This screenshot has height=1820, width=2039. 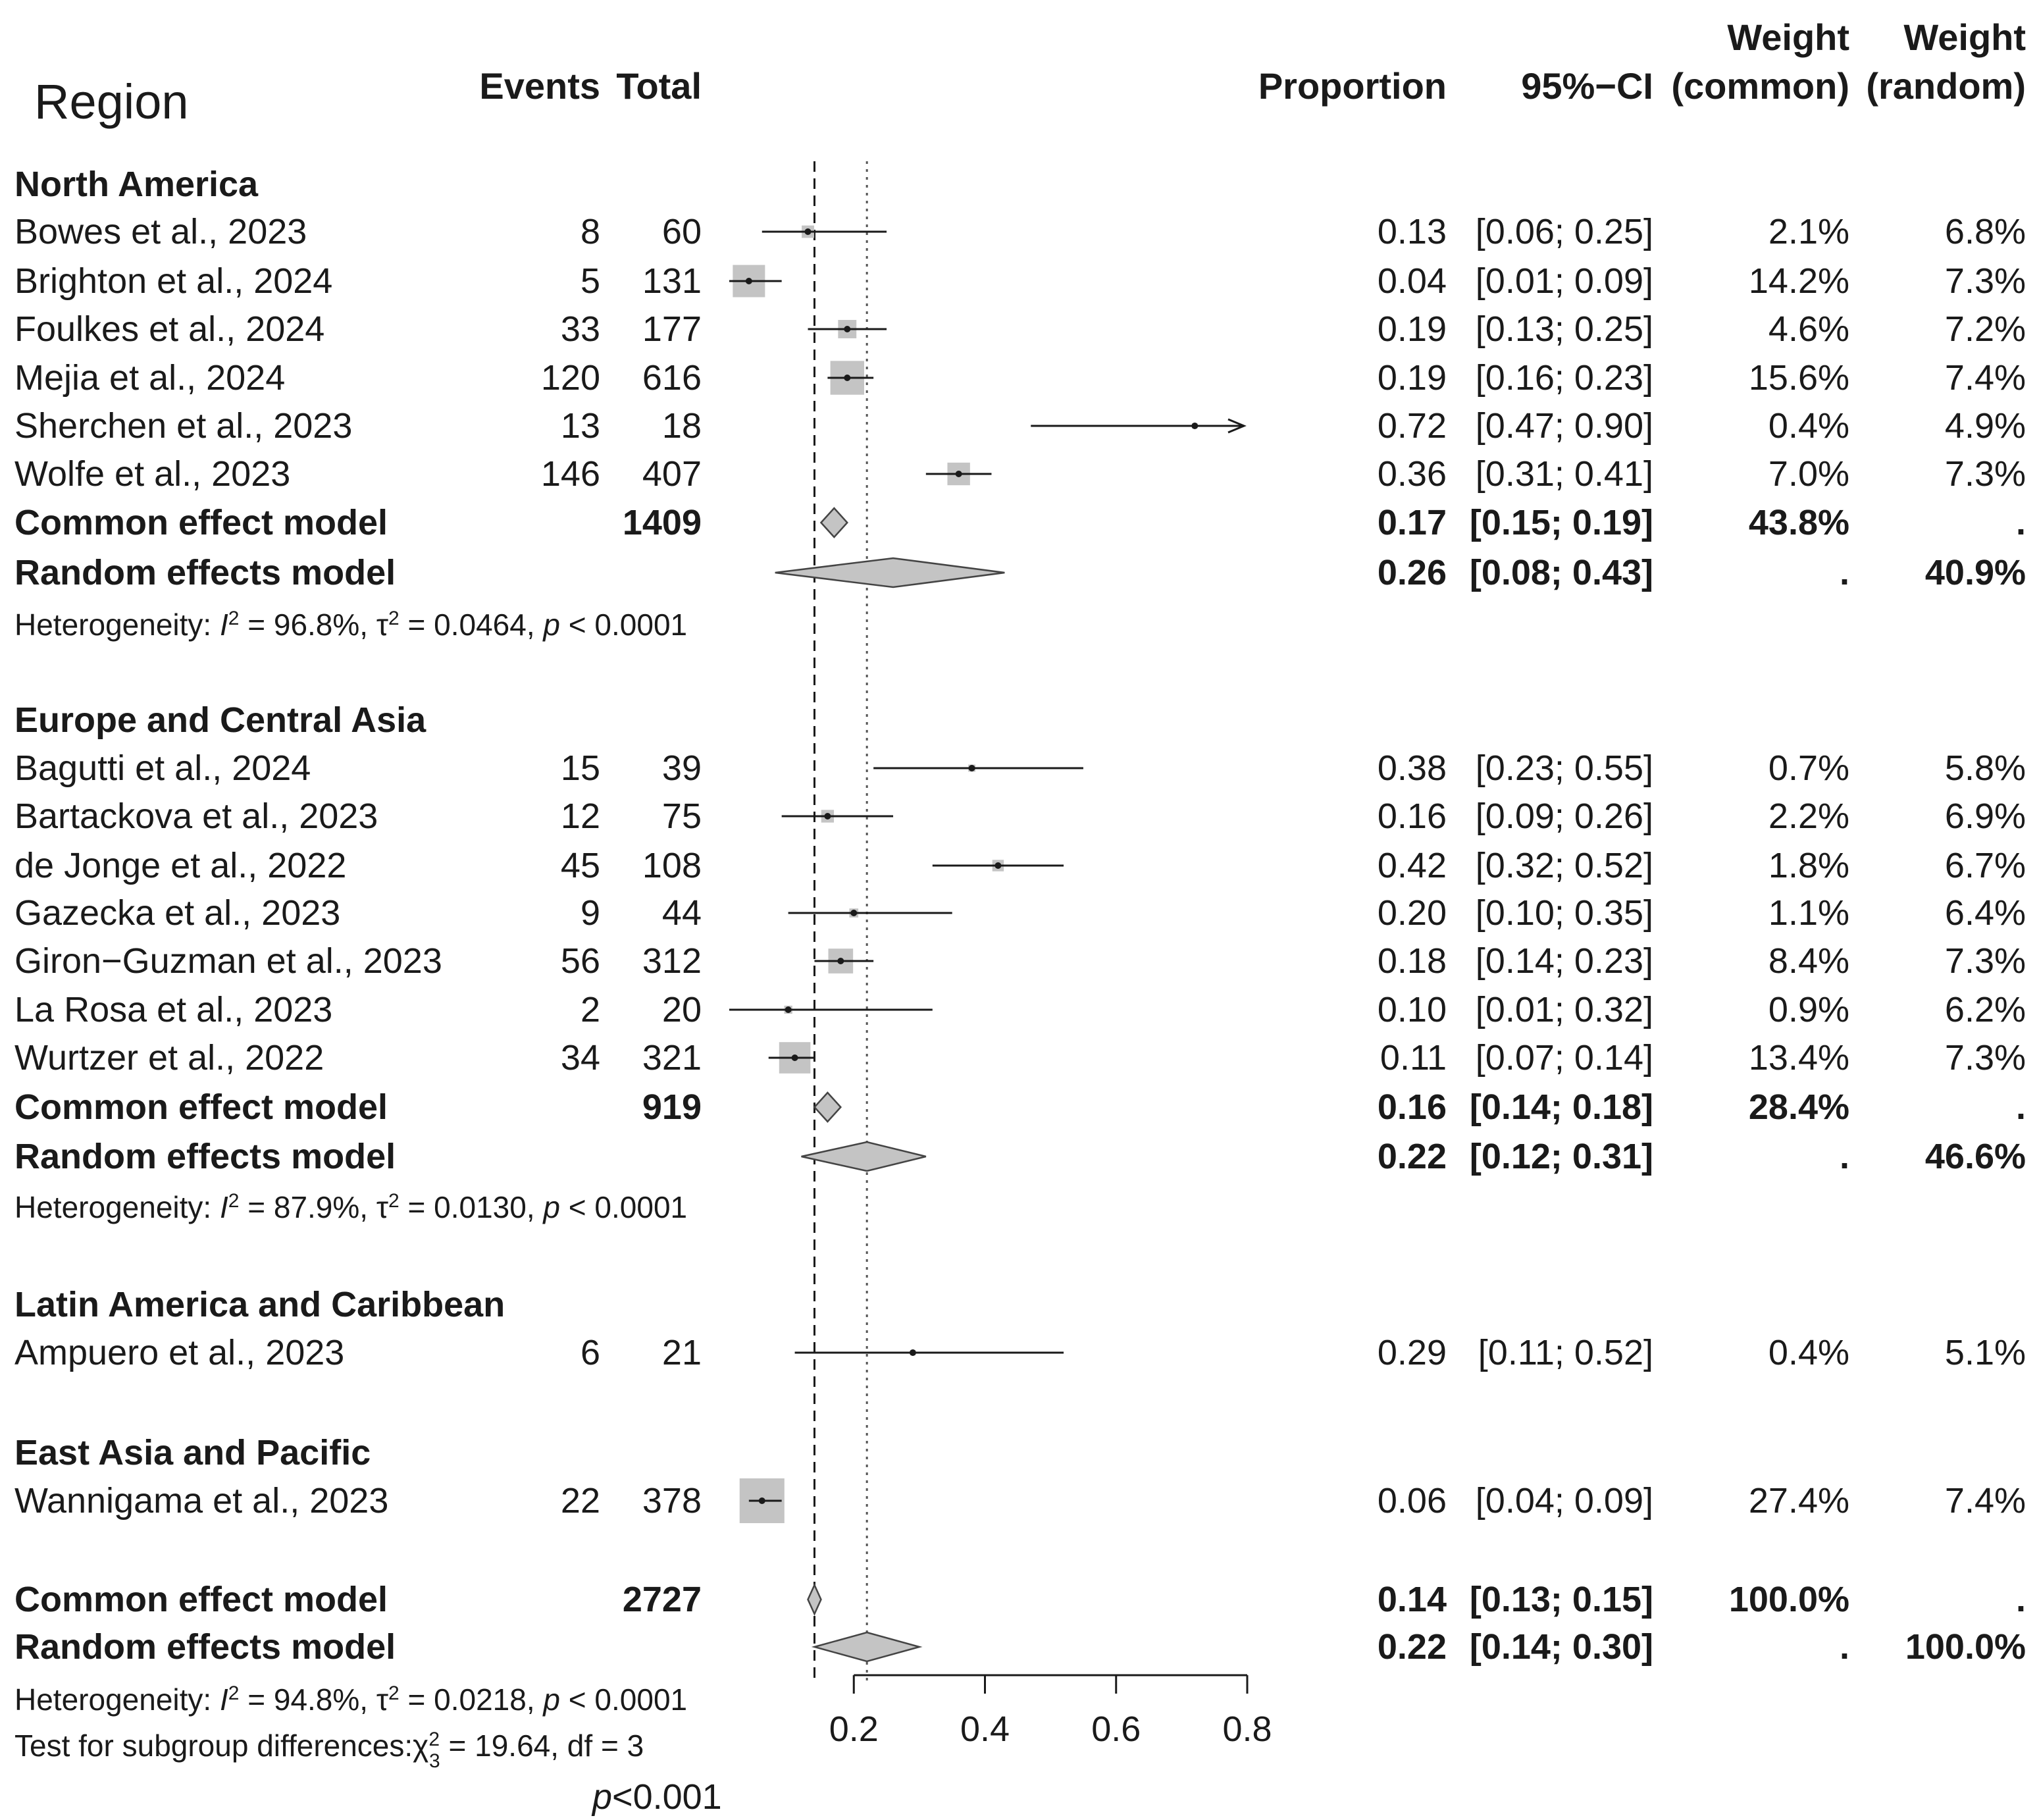 What do you see at coordinates (1564, 961) in the screenshot?
I see `study-row-10-ci: [0.14; 0.23]` at bounding box center [1564, 961].